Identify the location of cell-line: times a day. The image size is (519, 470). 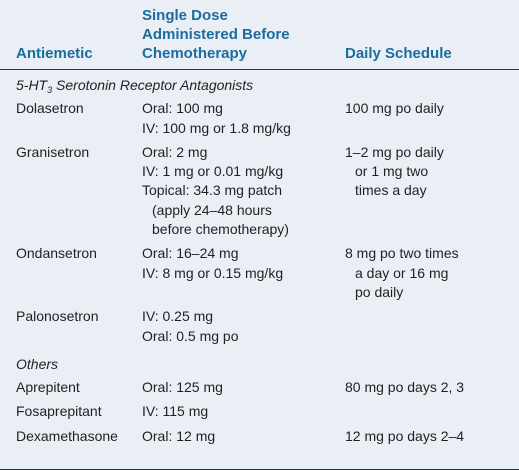
(391, 190).